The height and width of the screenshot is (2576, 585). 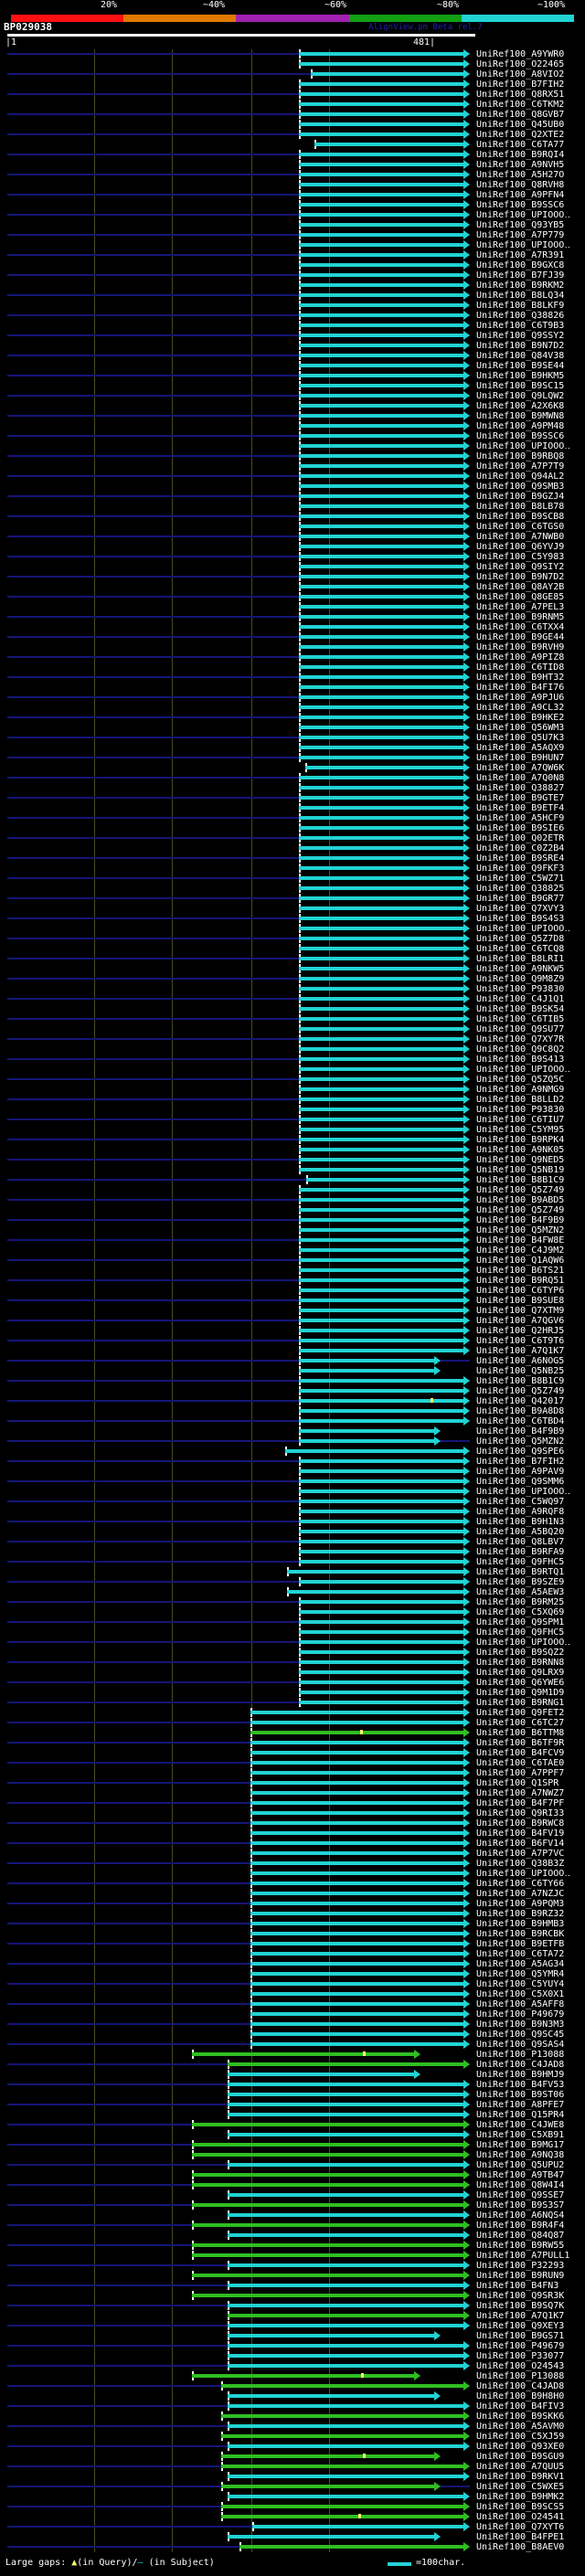 I want to click on alignment-row: UniRef100_A6NOG5, so click(x=293, y=1361).